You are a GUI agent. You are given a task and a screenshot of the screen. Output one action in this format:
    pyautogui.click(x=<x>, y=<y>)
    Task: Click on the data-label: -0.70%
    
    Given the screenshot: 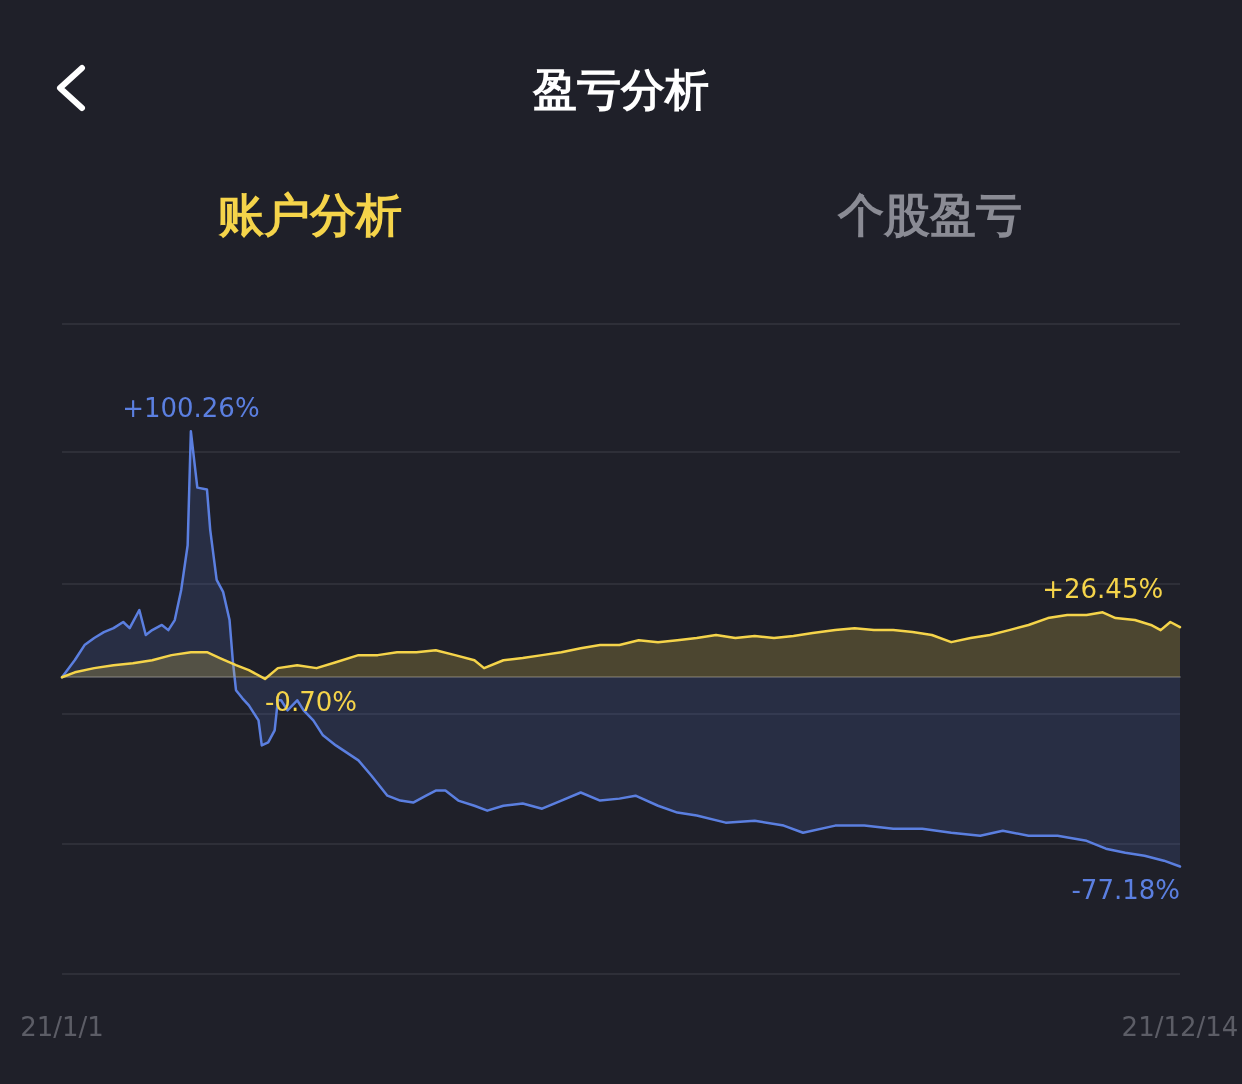 What is the action you would take?
    pyautogui.click(x=310, y=701)
    